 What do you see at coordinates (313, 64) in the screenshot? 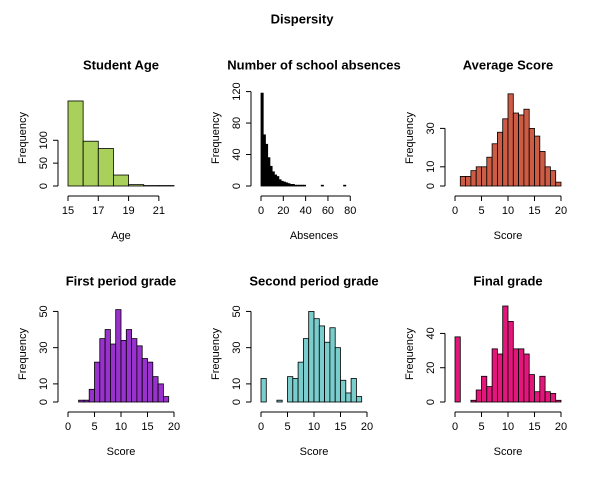
I see `chart-title: Number of school absences` at bounding box center [313, 64].